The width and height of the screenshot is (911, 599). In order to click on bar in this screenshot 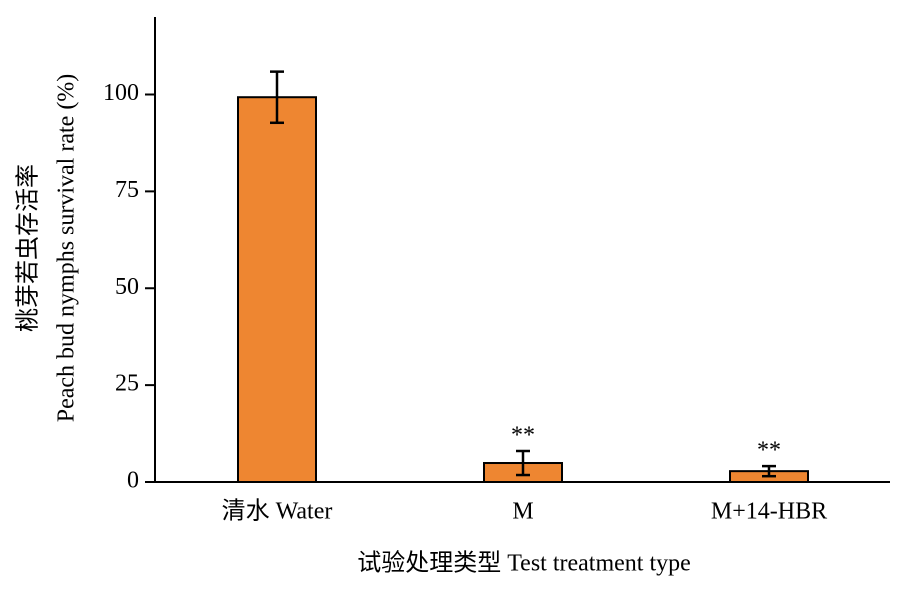, I will do `click(277, 290)`.